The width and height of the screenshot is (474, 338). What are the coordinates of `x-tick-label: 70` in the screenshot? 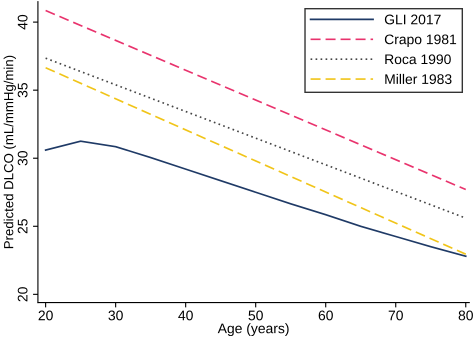 It's located at (395, 315).